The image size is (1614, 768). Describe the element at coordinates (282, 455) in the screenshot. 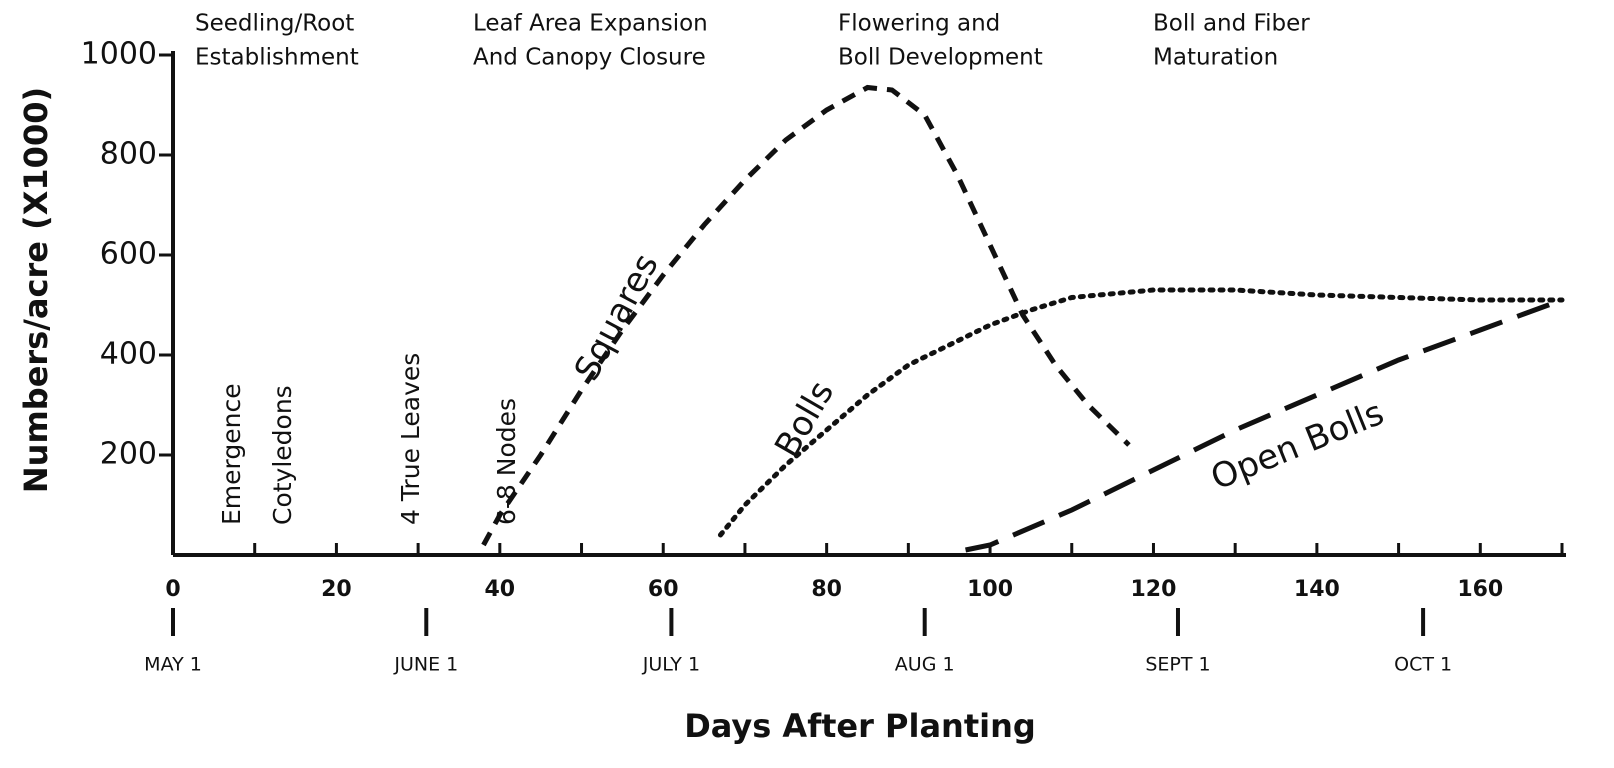

I see `event-label: Cotyledons` at that location.